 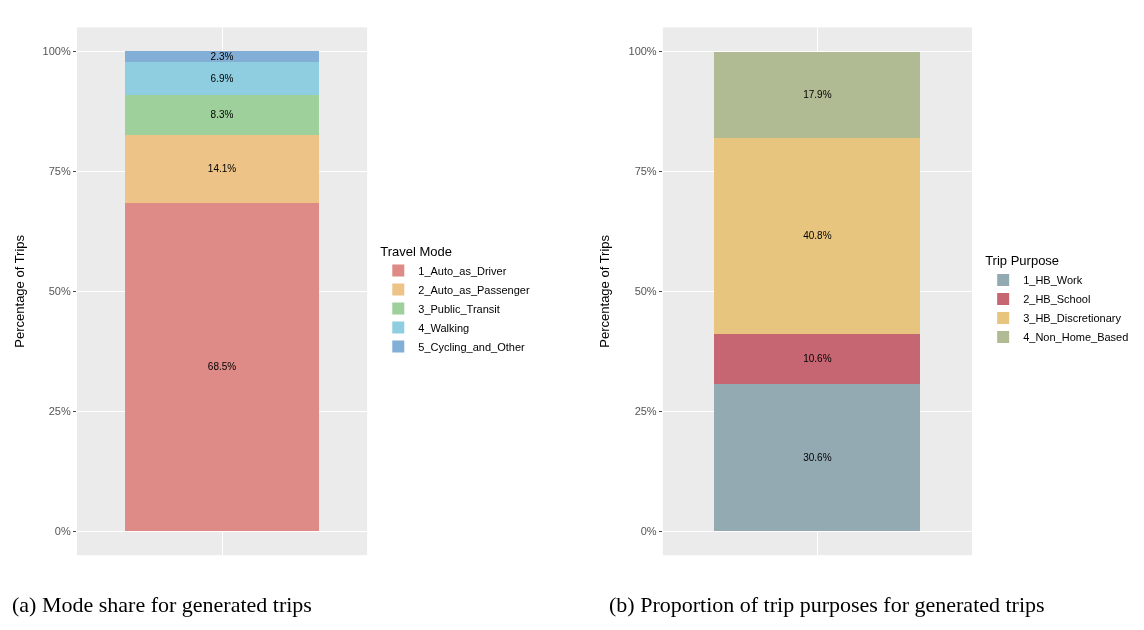 I want to click on data-label: 40.8%, so click(x=817, y=236).